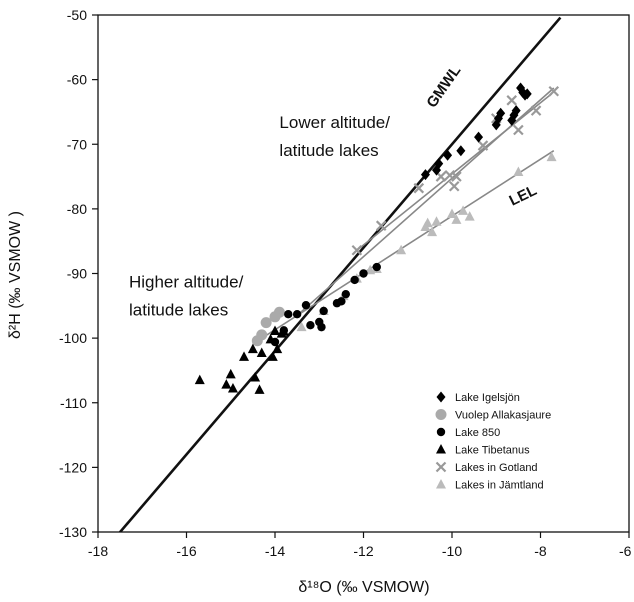 The height and width of the screenshot is (602, 634). What do you see at coordinates (73, 532) in the screenshot?
I see `y-tick-label: -130` at bounding box center [73, 532].